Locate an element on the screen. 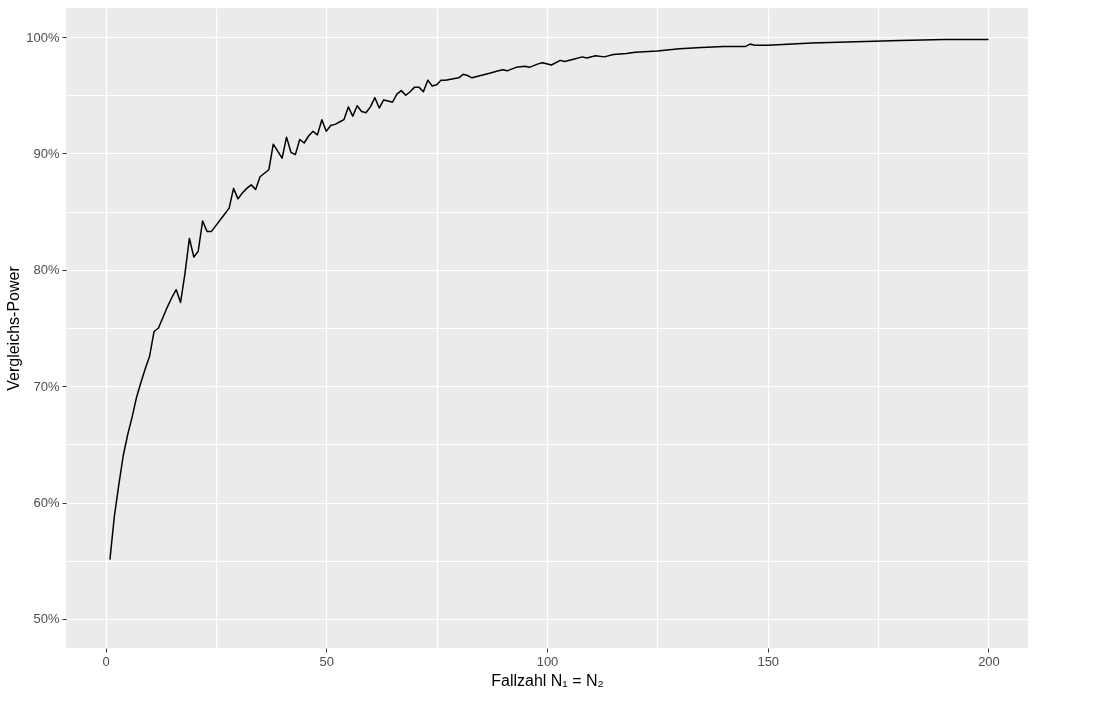  x-tick-label: 150 is located at coordinates (768, 661).